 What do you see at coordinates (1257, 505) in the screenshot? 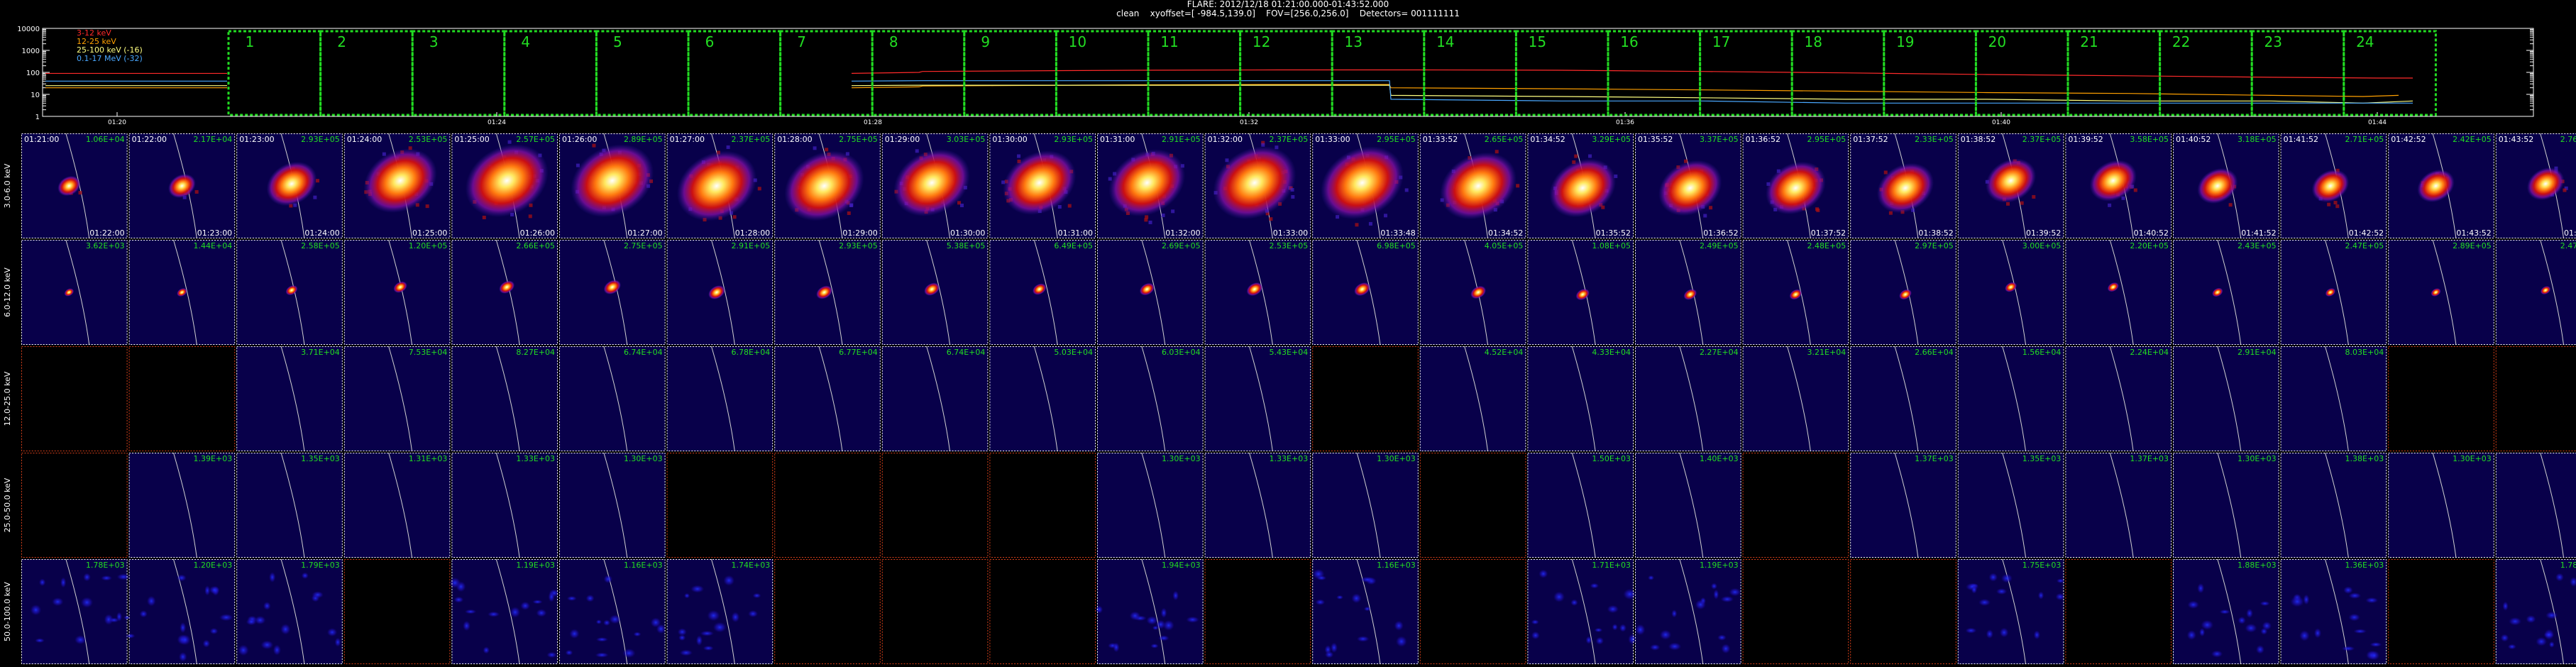
I see `image-cell: 1.33E+03` at bounding box center [1257, 505].